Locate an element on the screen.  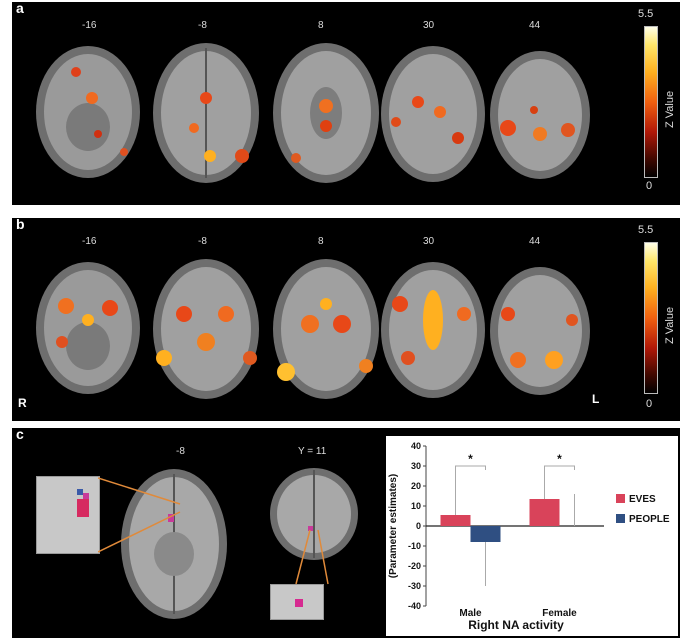
chart-axes: 40 30 20 10 0 -10 -20 -30 -40 Male Female is located at coordinates (506, 530).